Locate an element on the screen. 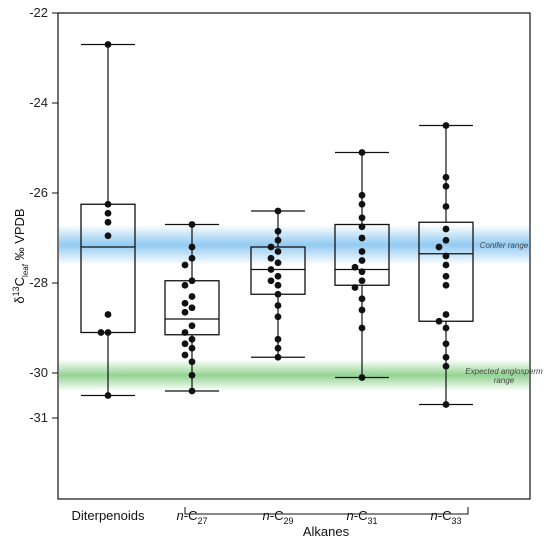 The width and height of the screenshot is (550, 541). x-label-sub-2: 29 is located at coordinates (288, 521).